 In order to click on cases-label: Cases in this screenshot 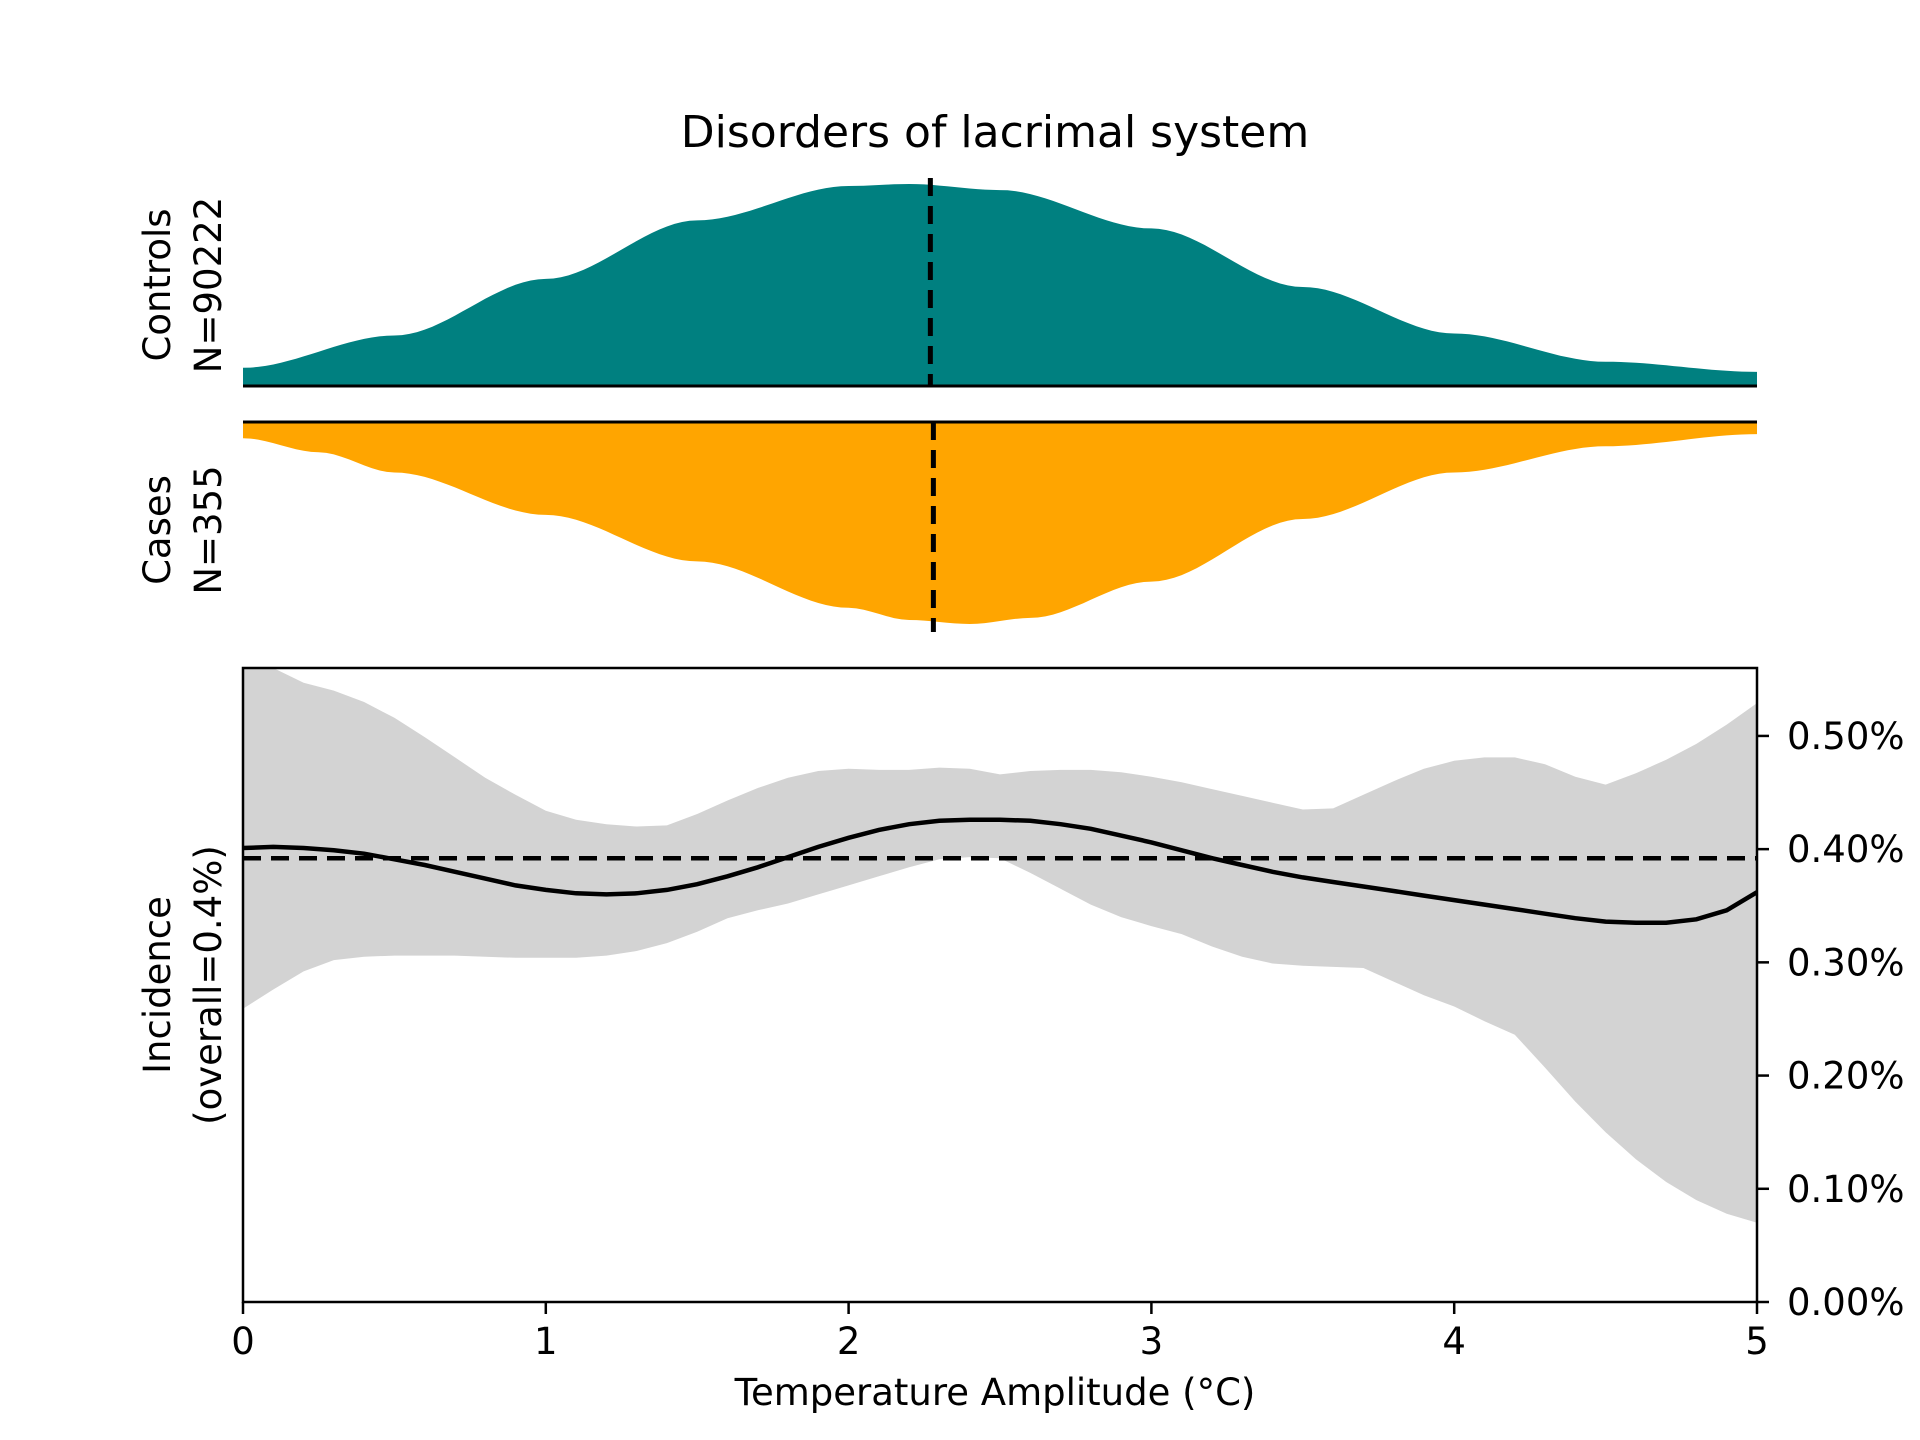, I will do `click(157, 530)`.